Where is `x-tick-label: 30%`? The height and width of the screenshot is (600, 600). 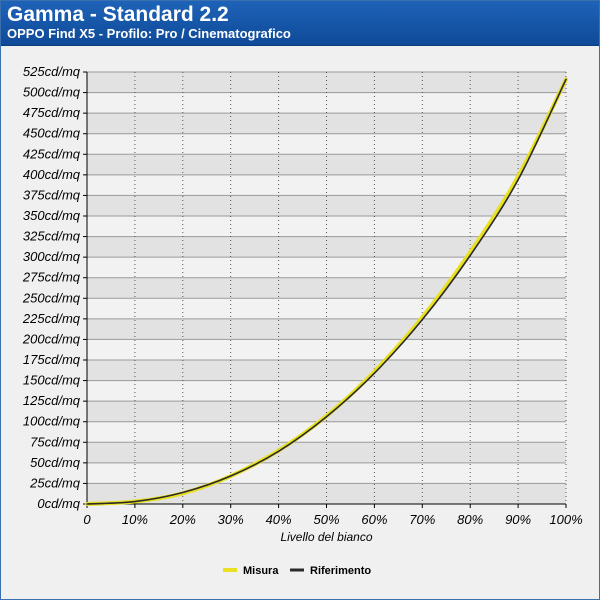 x-tick-label: 30% is located at coordinates (231, 519).